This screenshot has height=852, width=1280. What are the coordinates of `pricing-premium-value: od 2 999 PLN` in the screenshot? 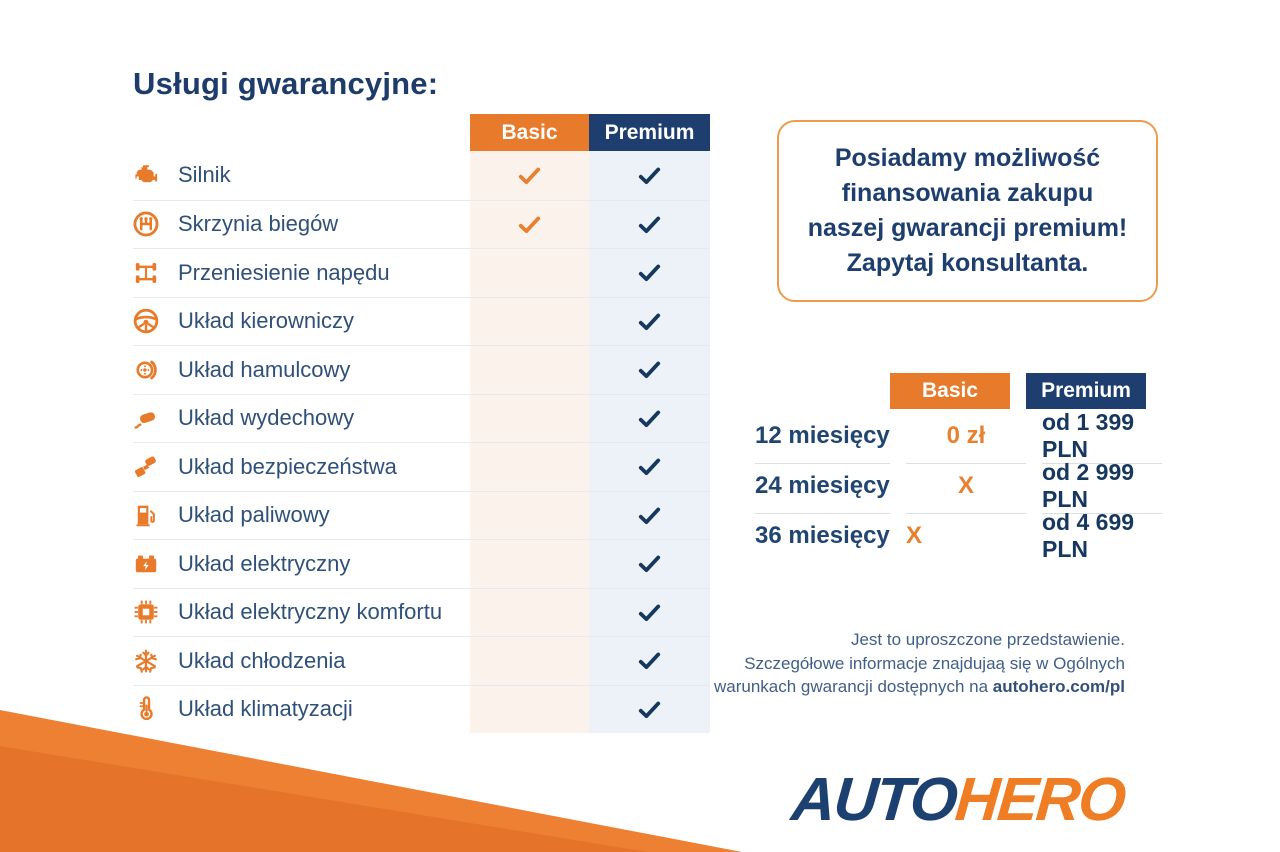 It's located at (1102, 486).